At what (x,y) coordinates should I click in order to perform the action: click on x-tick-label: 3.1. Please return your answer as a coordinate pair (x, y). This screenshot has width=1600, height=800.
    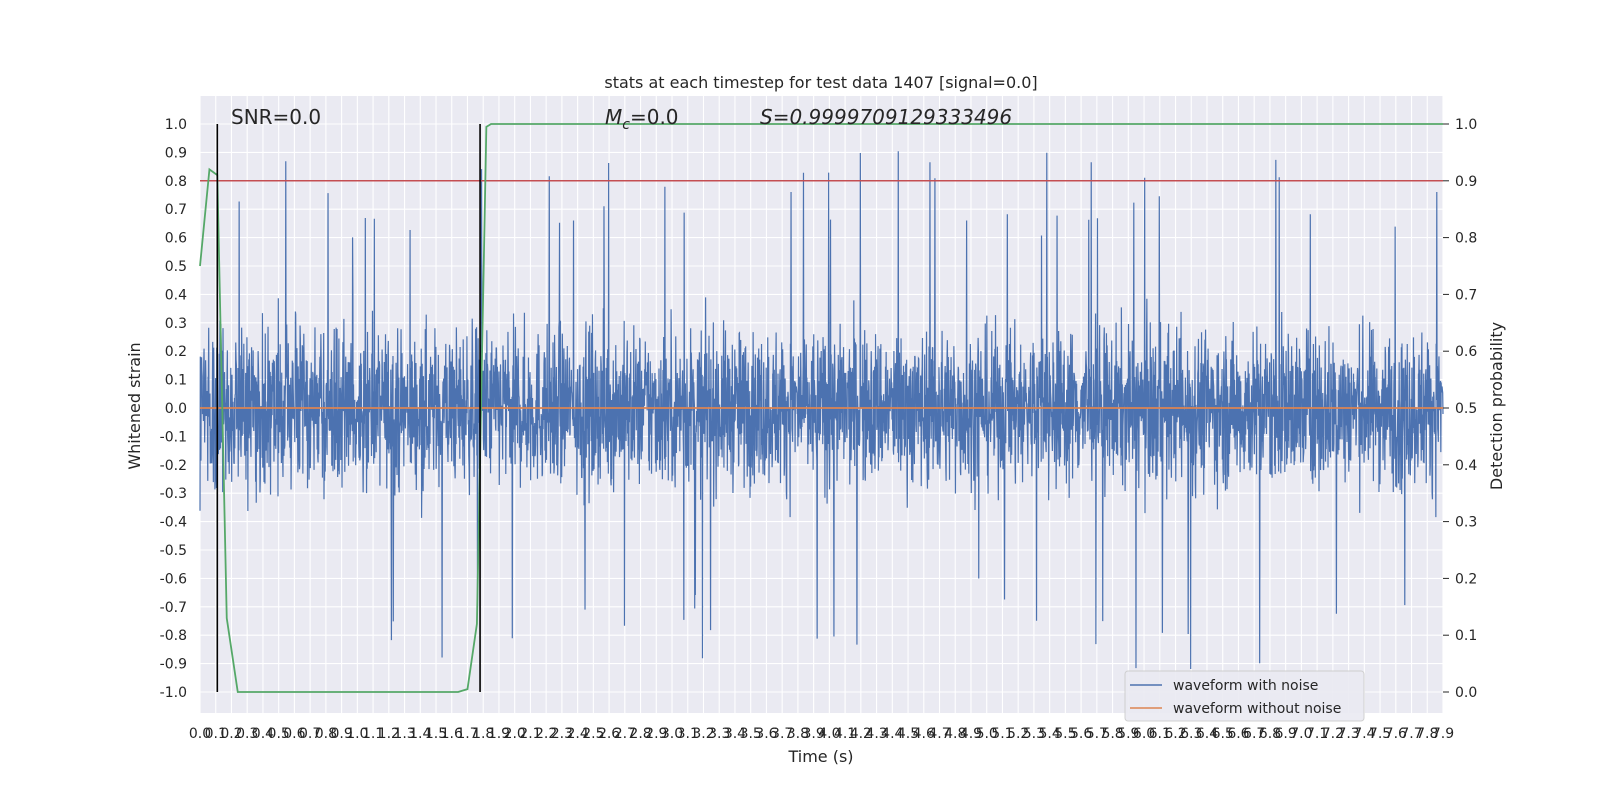
    Looking at the image, I should click on (688, 734).